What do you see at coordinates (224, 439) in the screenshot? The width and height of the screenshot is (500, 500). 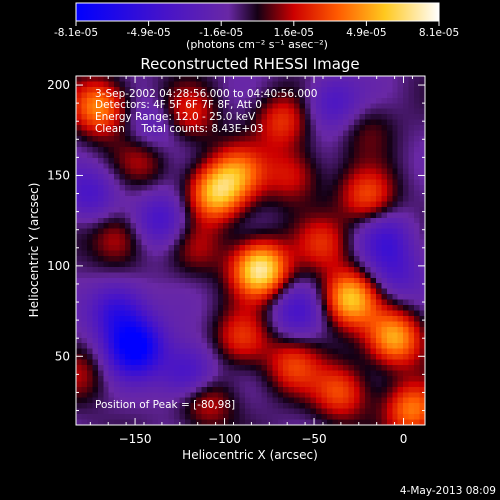 I see `x-axis-tick-label: −100` at bounding box center [224, 439].